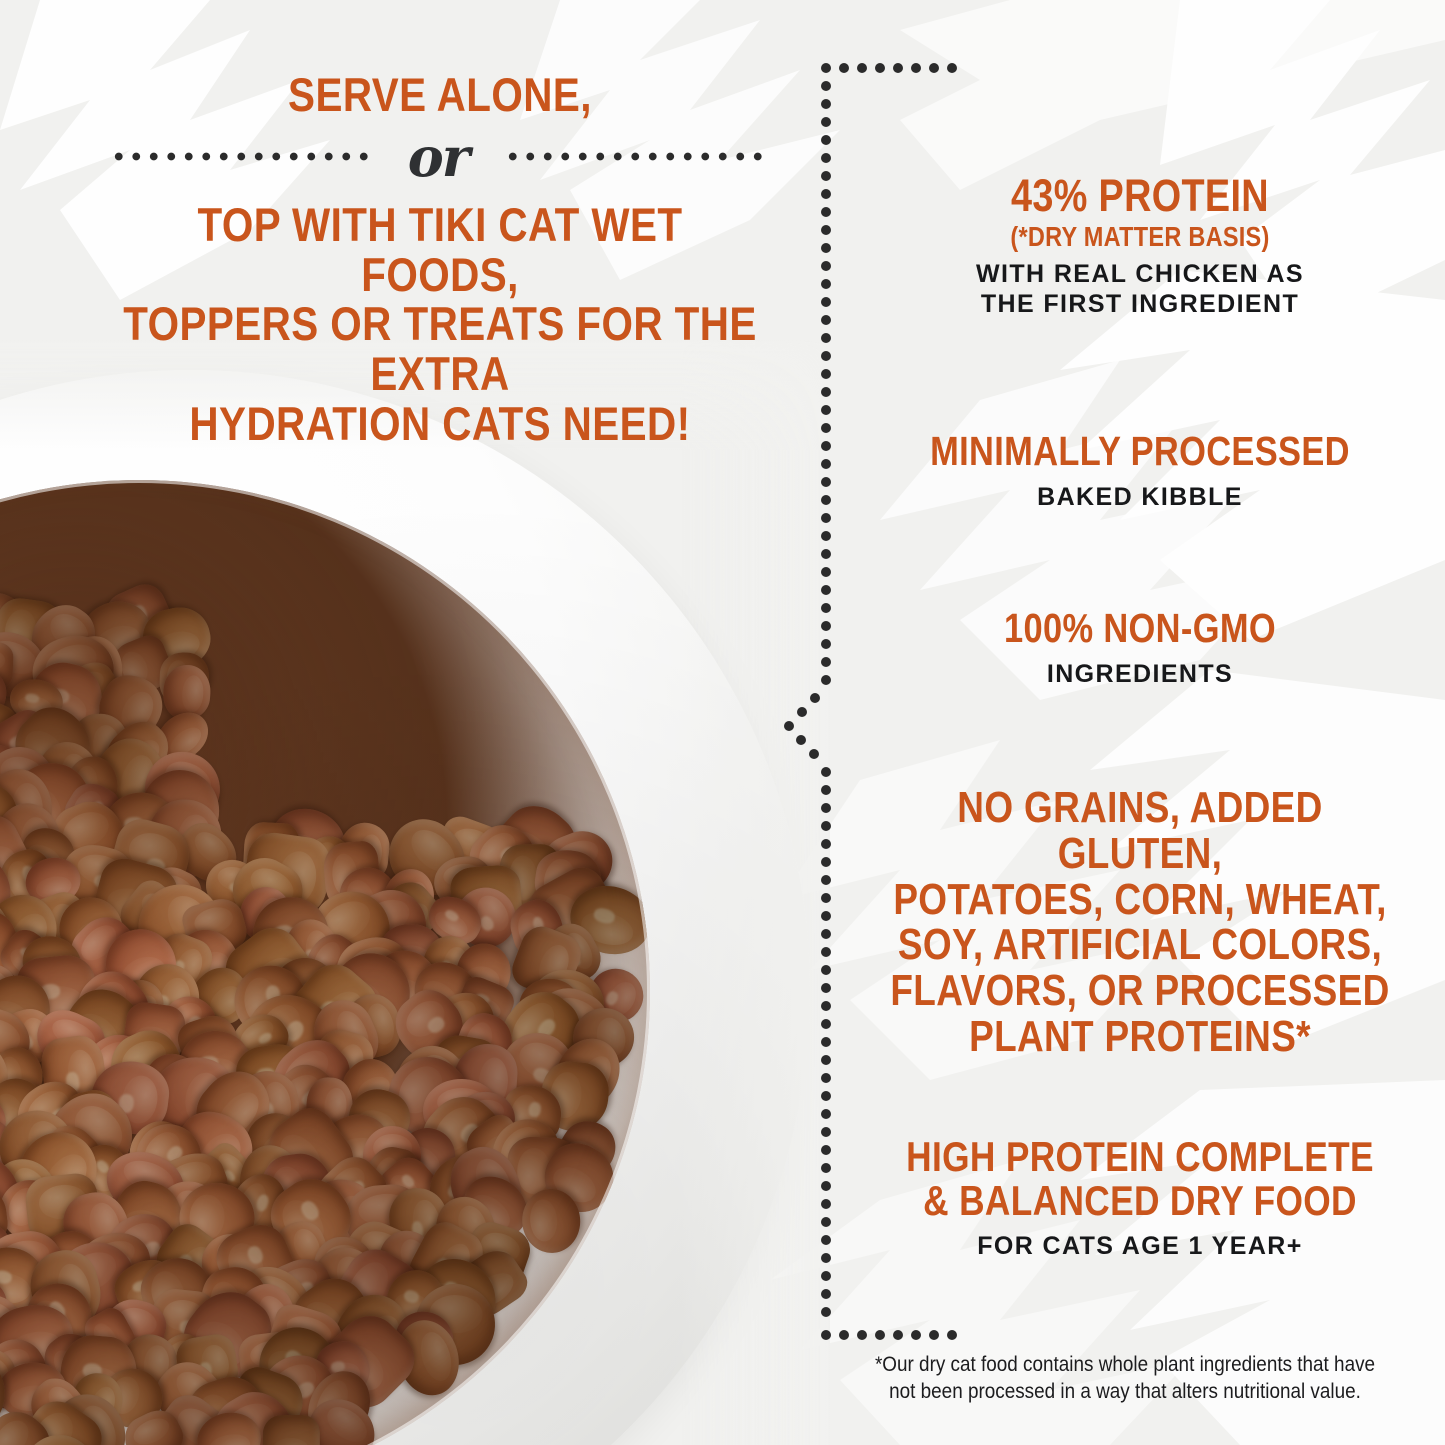 This screenshot has width=1445, height=1445. I want to click on dotted-rule-left, so click(240, 157).